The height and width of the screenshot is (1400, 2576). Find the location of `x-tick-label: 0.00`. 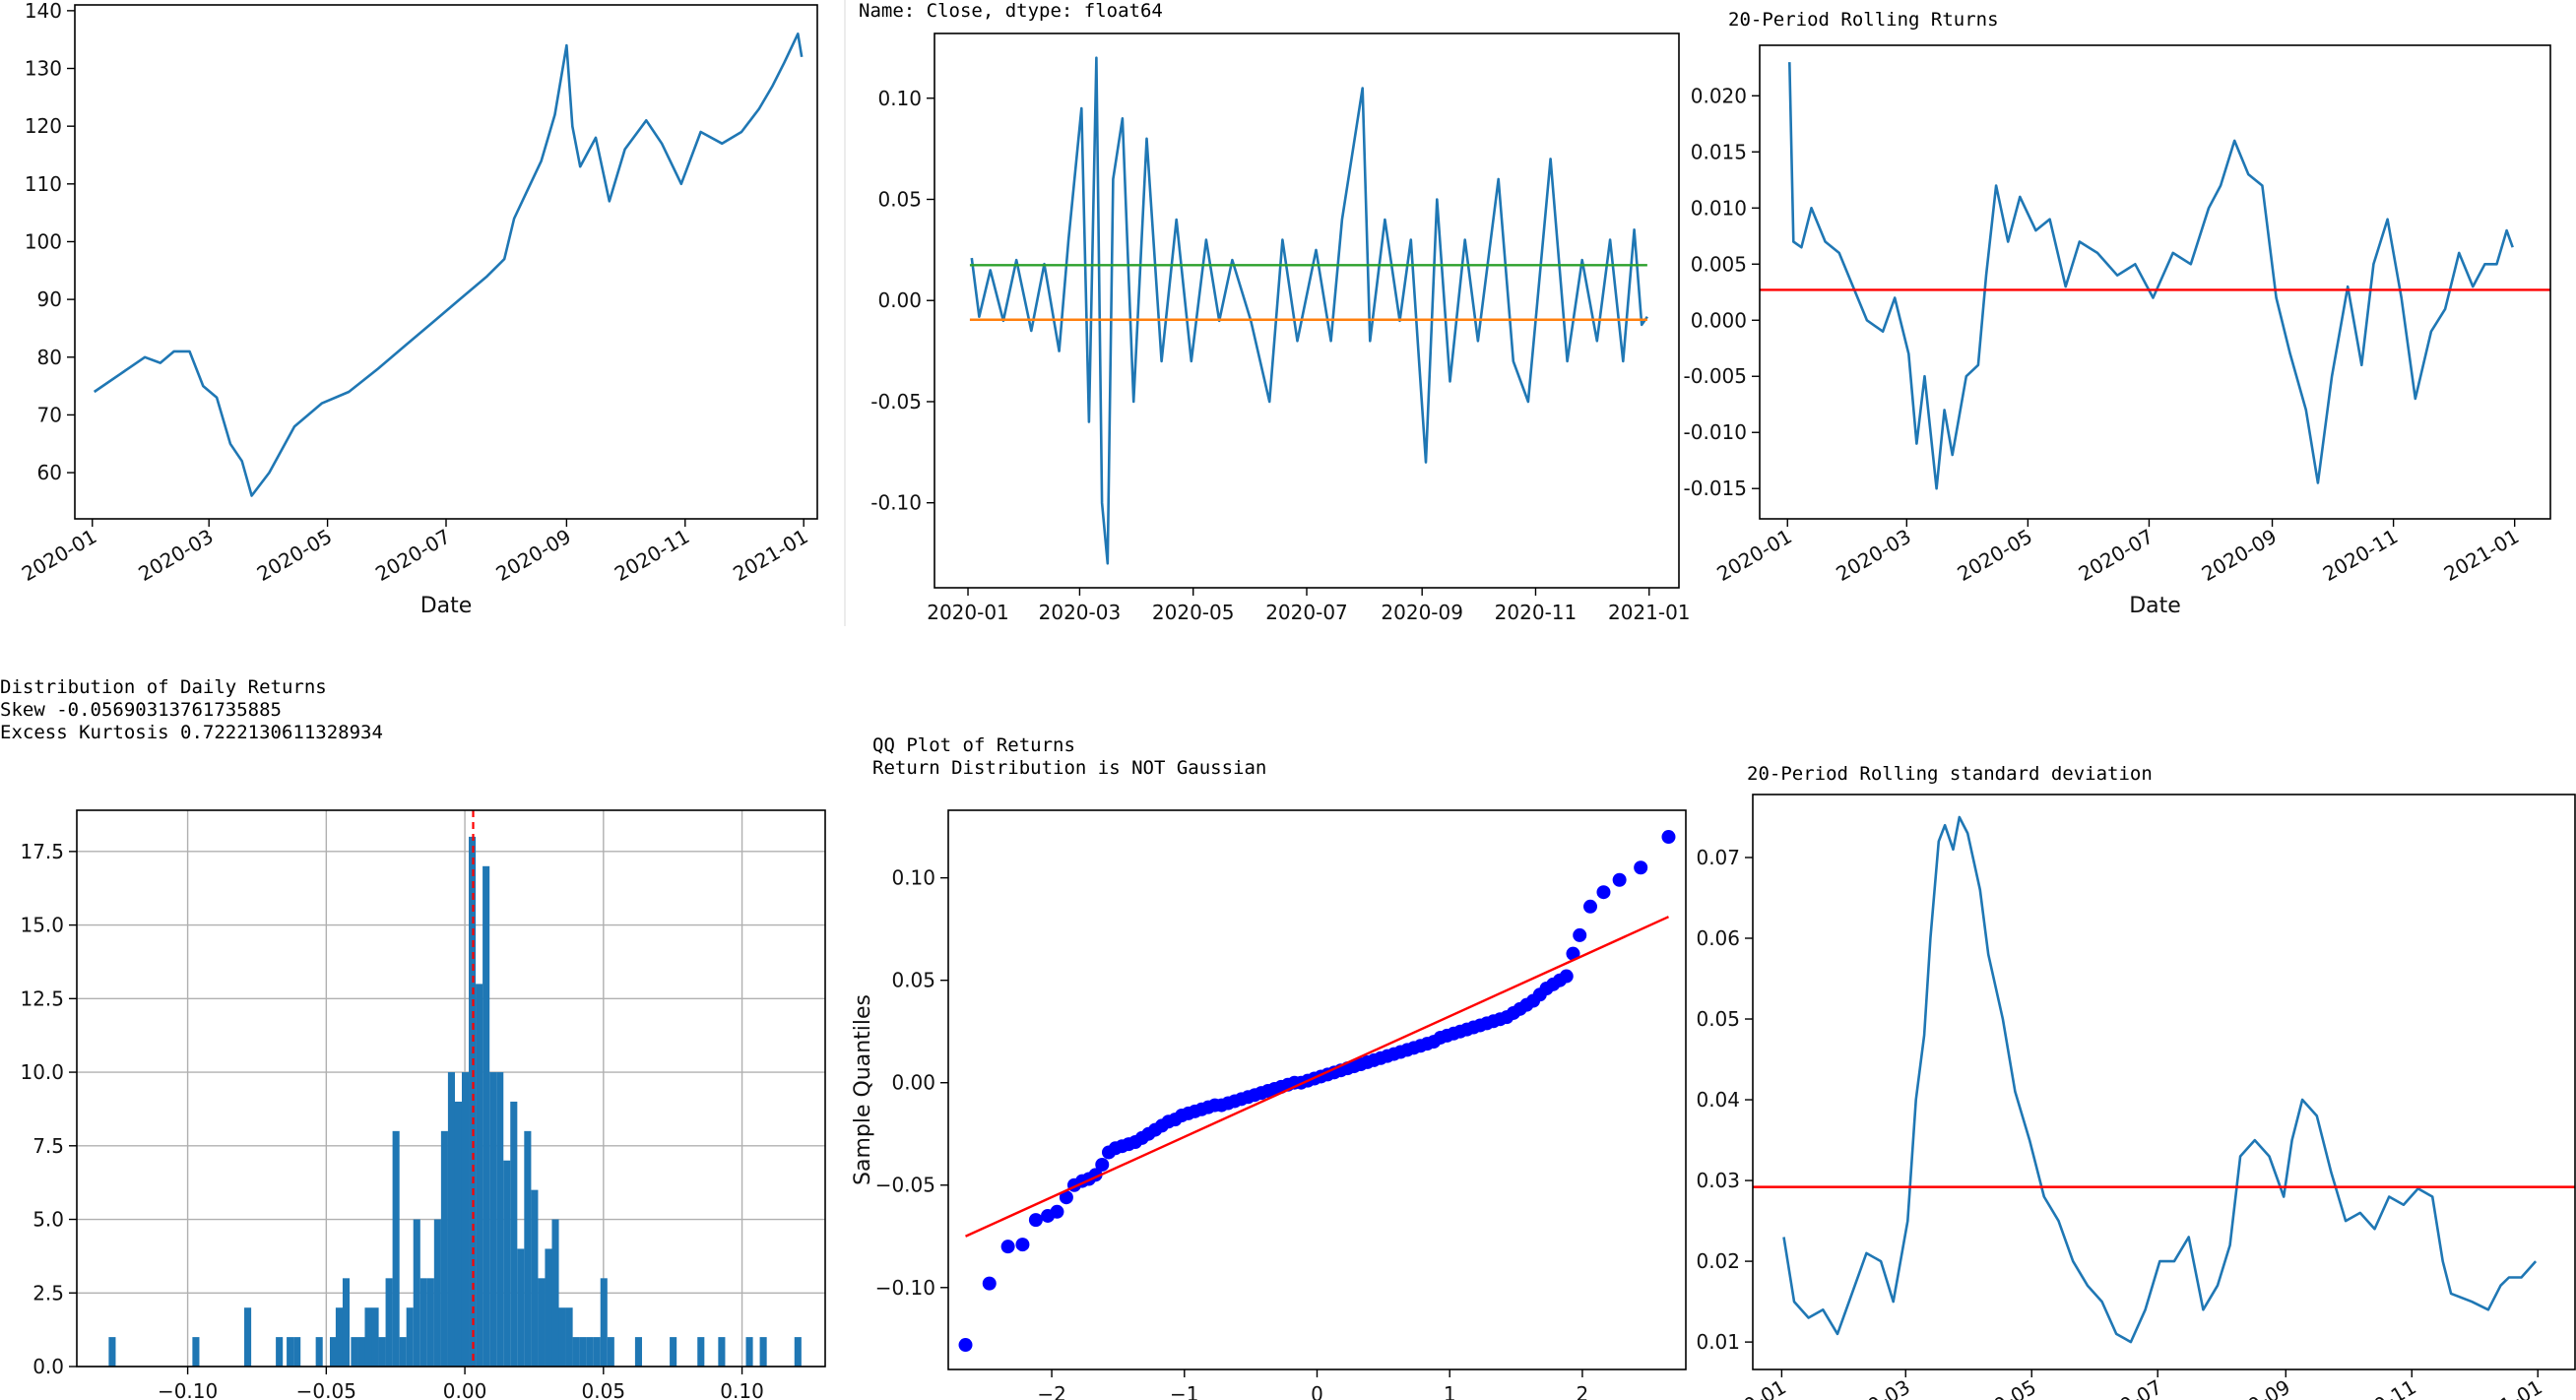

x-tick-label: 0.00 is located at coordinates (465, 1389).